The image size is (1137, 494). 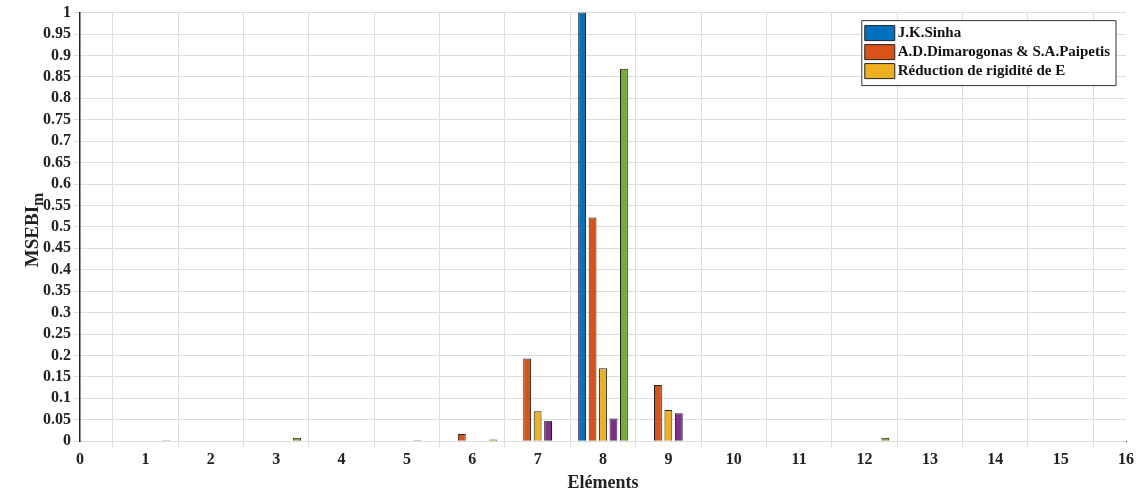 What do you see at coordinates (981, 70) in the screenshot?
I see `legend-label: Réduction de rigidité de E` at bounding box center [981, 70].